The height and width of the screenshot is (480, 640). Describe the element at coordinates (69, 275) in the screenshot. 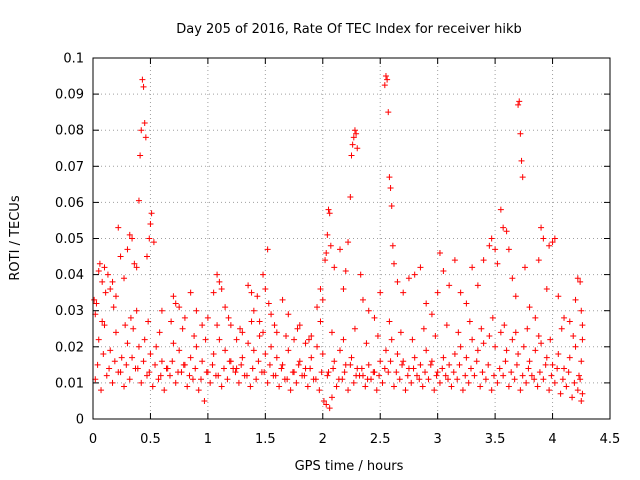

I see `y-tick-label: 0.04` at that location.